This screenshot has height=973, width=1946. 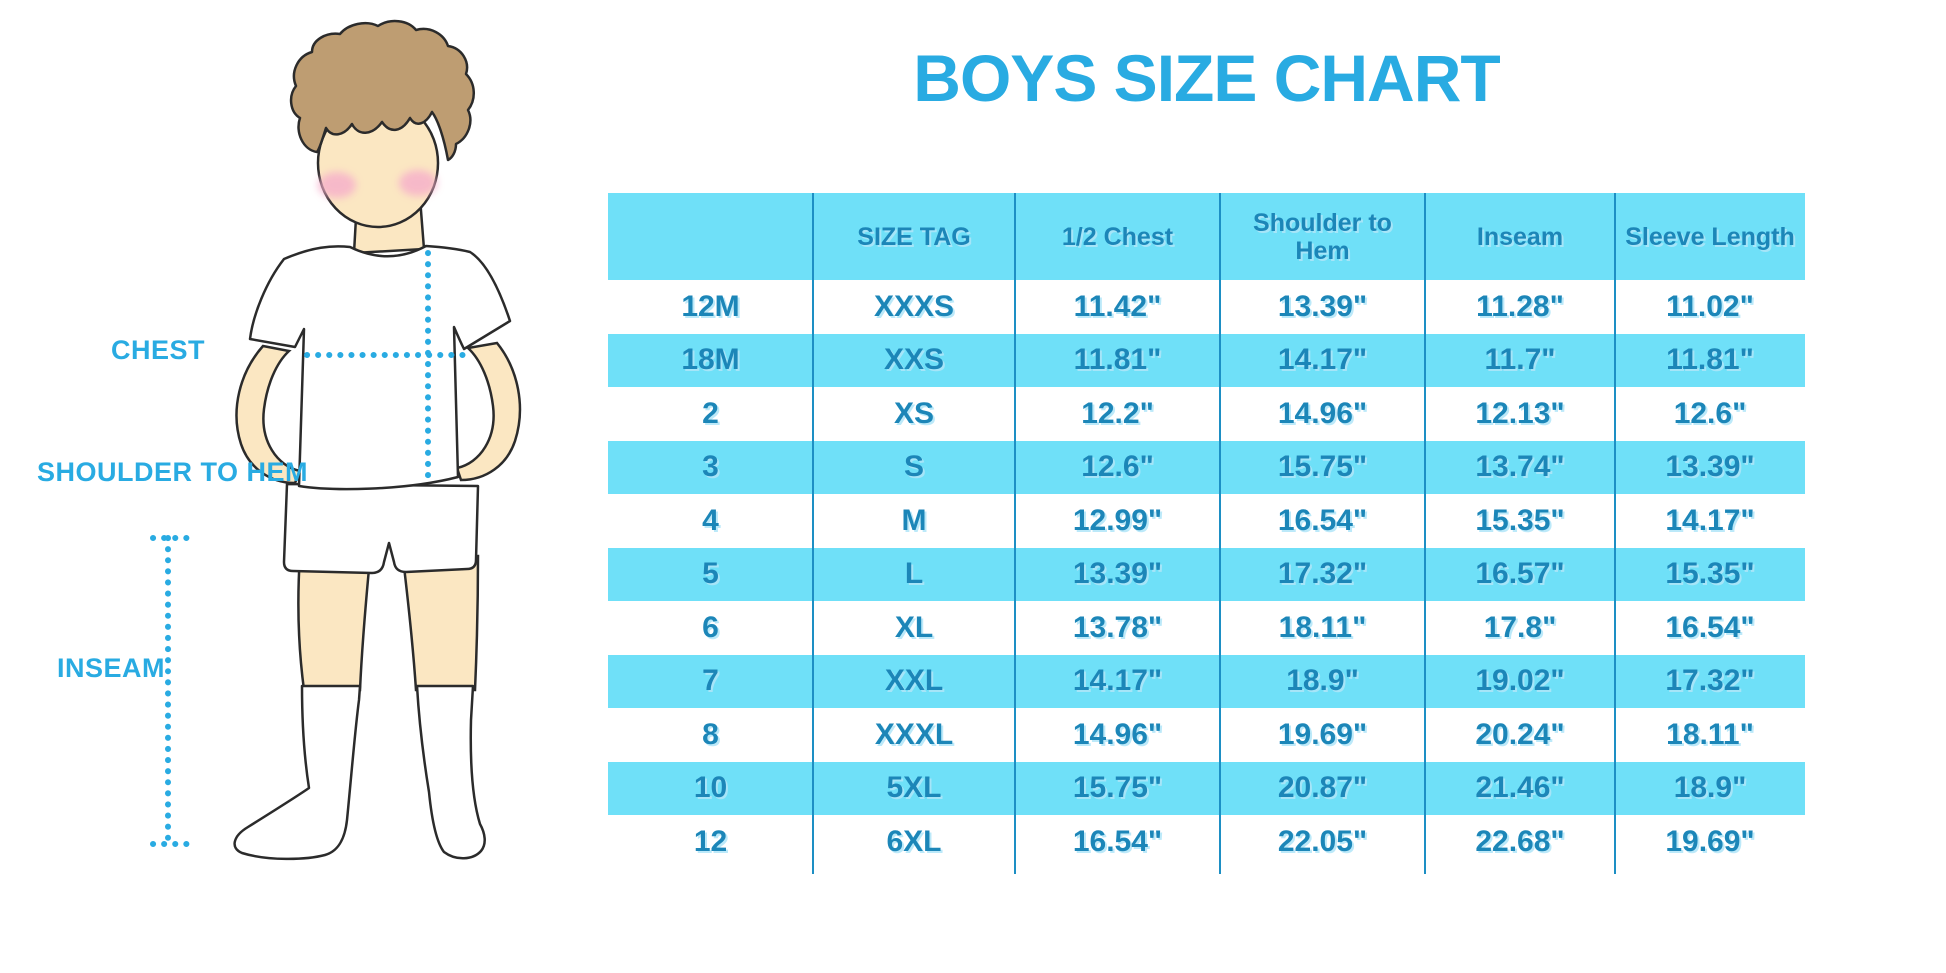 What do you see at coordinates (914, 236) in the screenshot?
I see `header-size-tag: SIZE TAG` at bounding box center [914, 236].